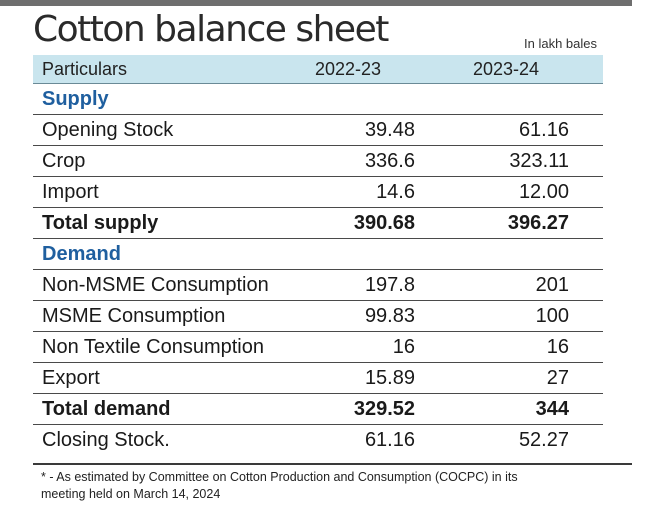  I want to click on row-value-2023-24: 12.00, so click(543, 191).